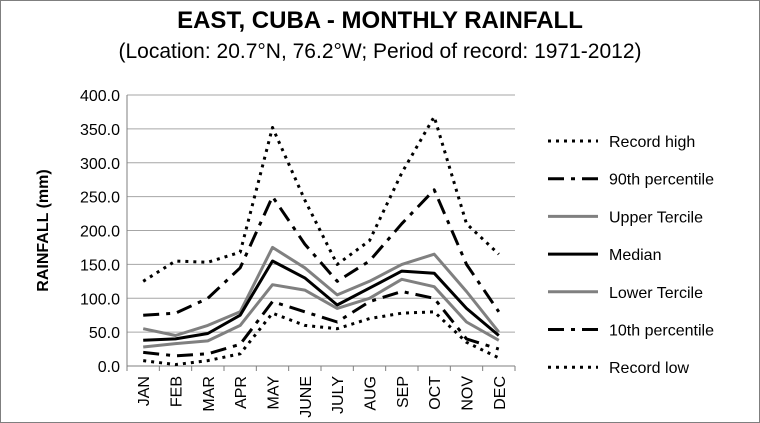 The height and width of the screenshot is (423, 760). What do you see at coordinates (274, 393) in the screenshot?
I see `x-tick-label: MAY` at bounding box center [274, 393].